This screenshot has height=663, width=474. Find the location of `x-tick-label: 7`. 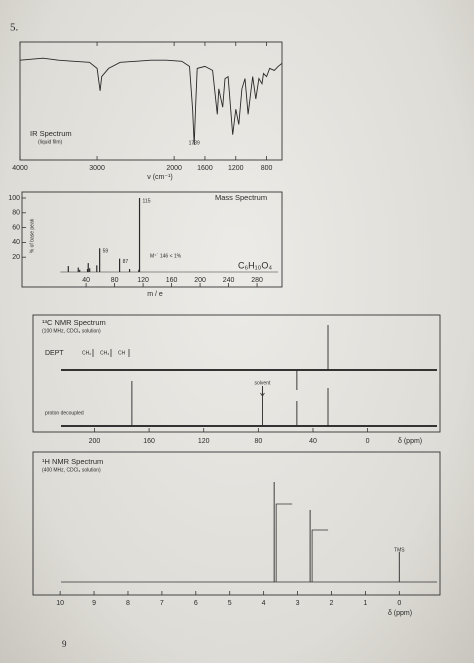

x-tick-label: 7 is located at coordinates (162, 603).